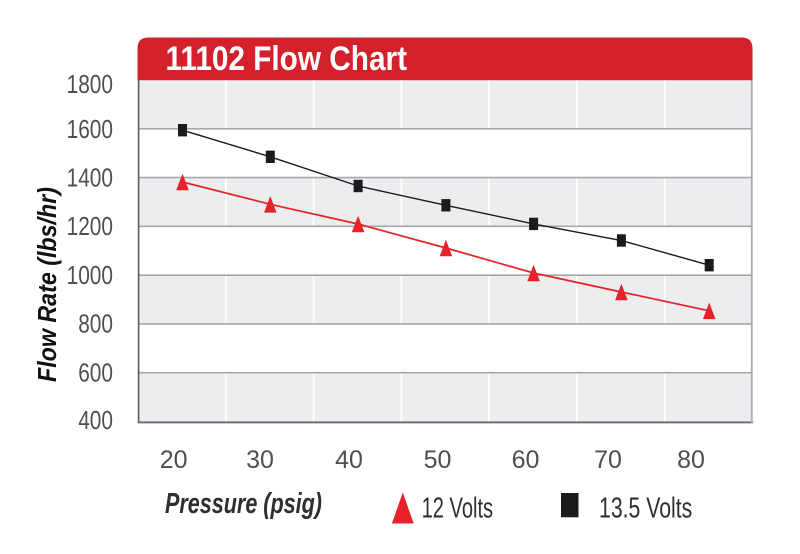  What do you see at coordinates (95, 324) in the screenshot?
I see `svg-text: 800` at bounding box center [95, 324].